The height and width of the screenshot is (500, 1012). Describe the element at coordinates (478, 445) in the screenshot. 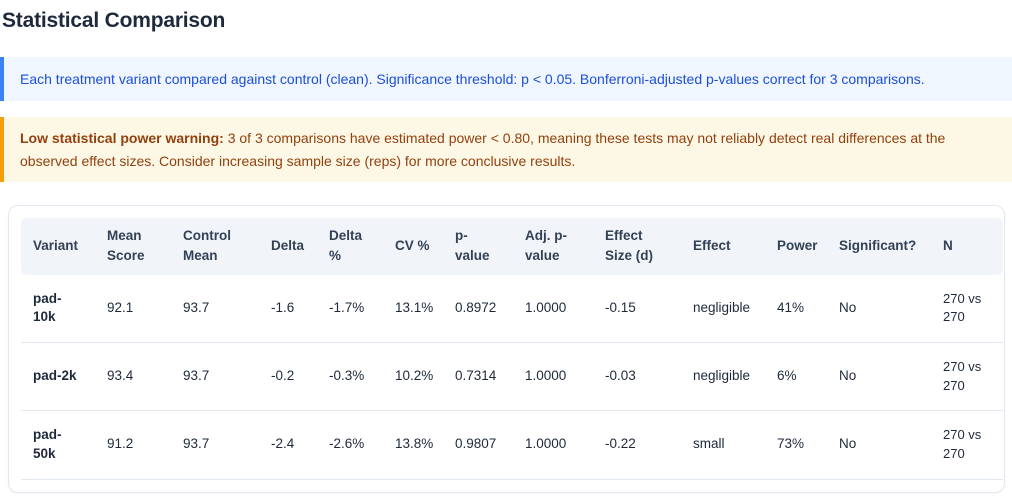

I see `cell-p_value: 0.9807` at that location.